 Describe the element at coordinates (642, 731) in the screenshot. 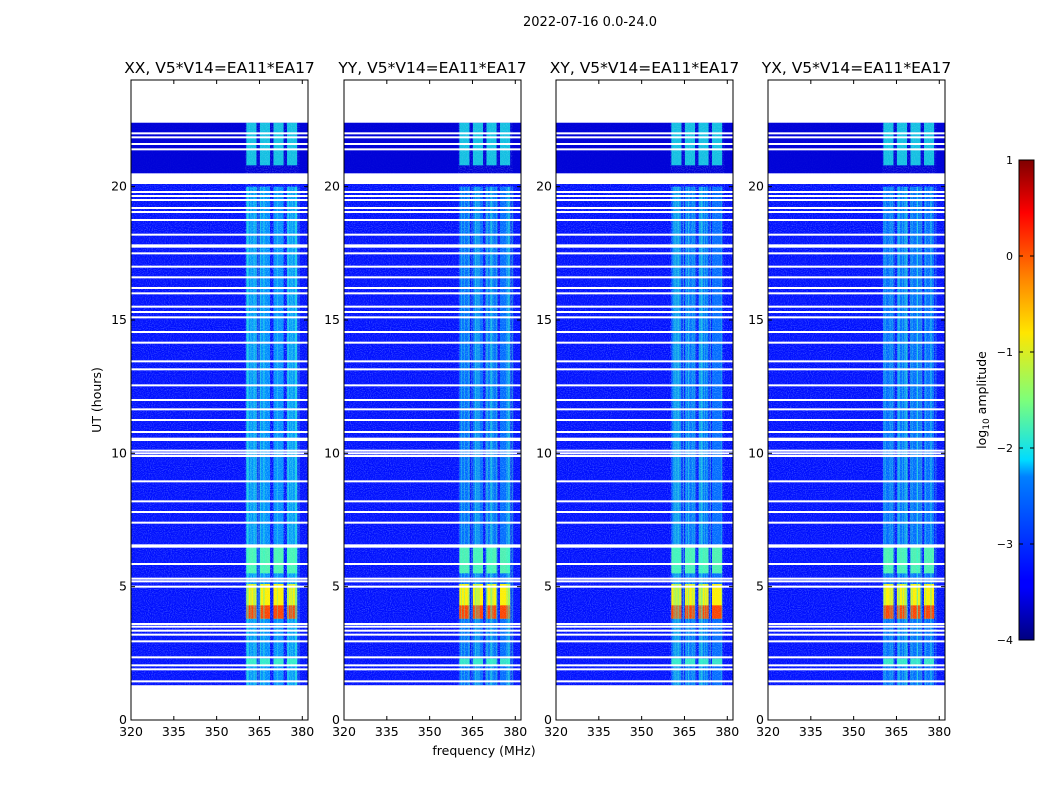

I see `x-tick-label: 350` at that location.